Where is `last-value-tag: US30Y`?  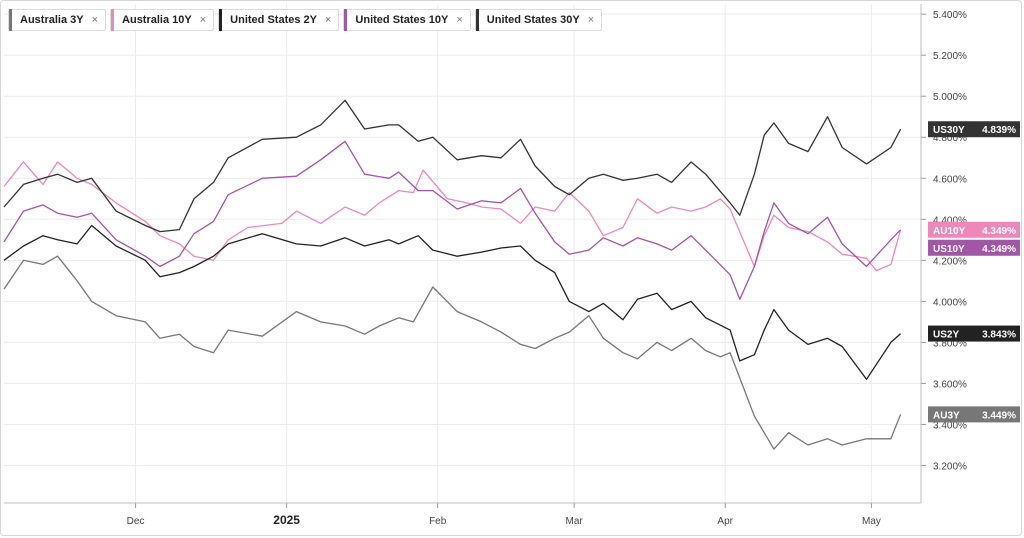 last-value-tag: US30Y is located at coordinates (949, 130).